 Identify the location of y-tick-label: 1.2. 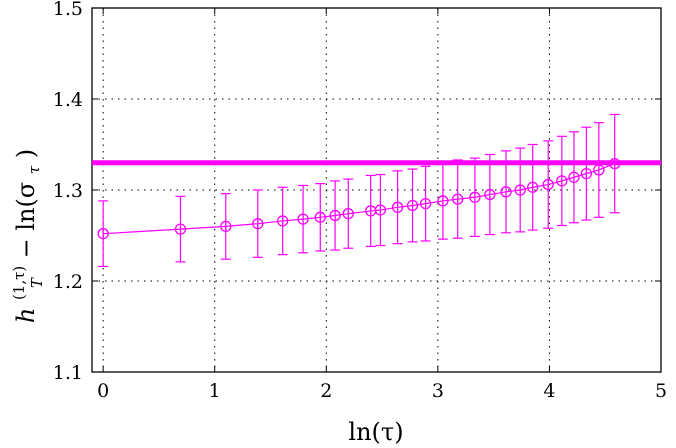
(68, 282).